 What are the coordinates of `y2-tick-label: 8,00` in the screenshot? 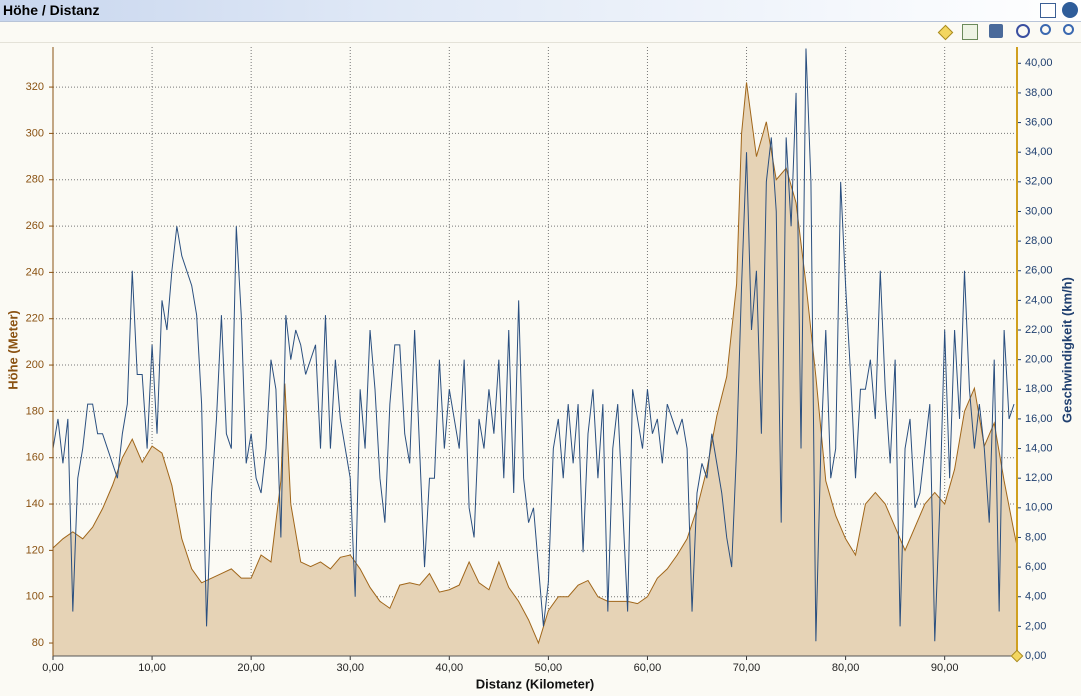 It's located at (1035, 537).